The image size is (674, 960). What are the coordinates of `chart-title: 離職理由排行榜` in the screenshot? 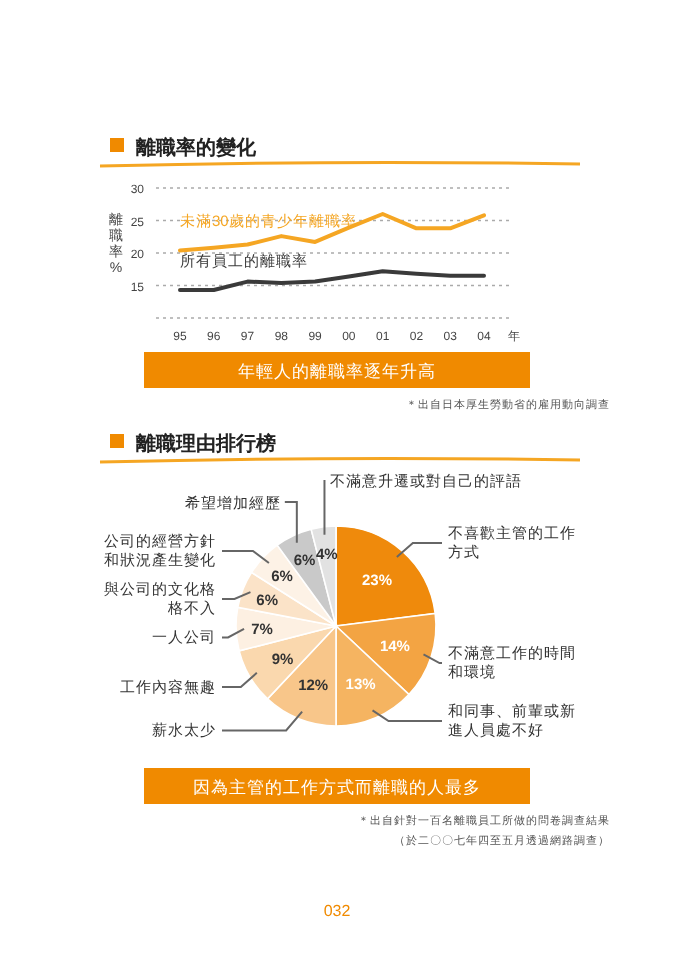 It's located at (205, 444).